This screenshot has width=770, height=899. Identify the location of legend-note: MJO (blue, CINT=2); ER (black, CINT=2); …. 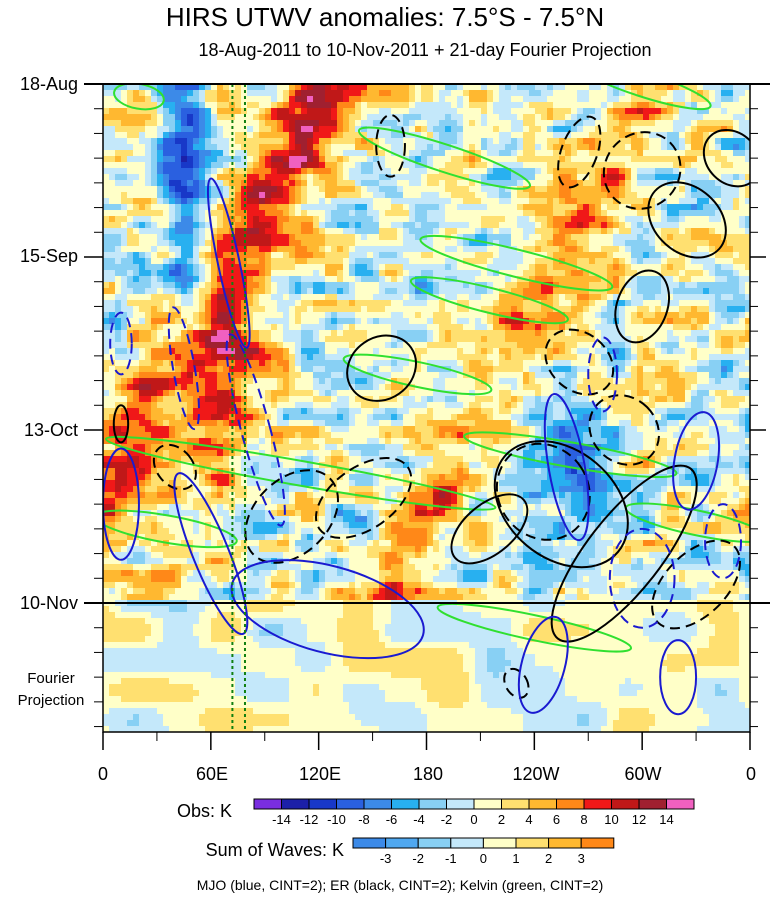
(400, 885).